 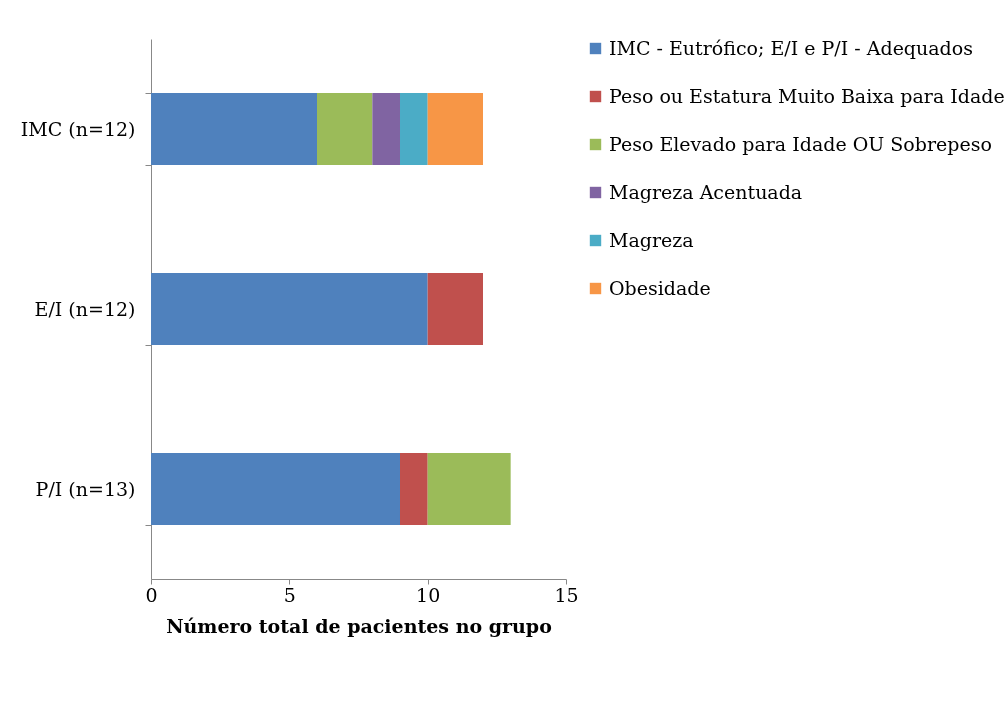 I want to click on y-tick-label: E/I (n=12), so click(x=85, y=308).